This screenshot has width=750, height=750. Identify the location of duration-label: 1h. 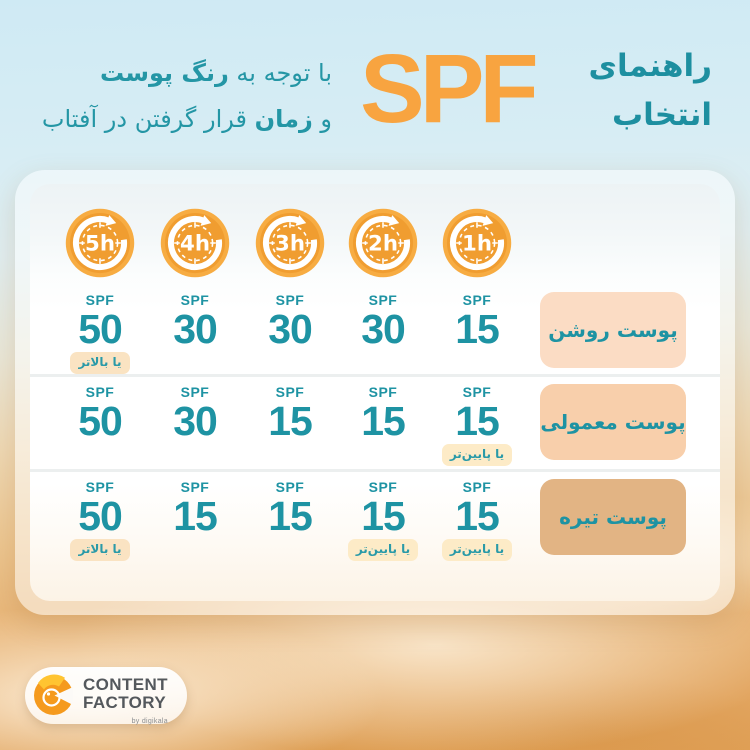
(477, 243).